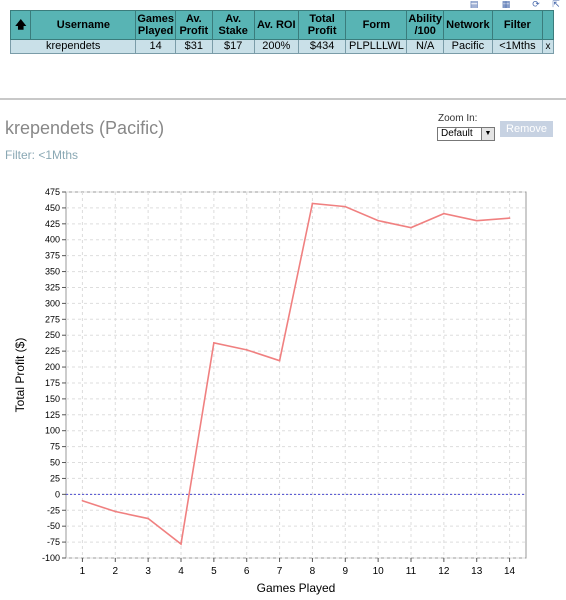 The height and width of the screenshot is (600, 566). Describe the element at coordinates (52, 399) in the screenshot. I see `y-tick-label: 150` at that location.